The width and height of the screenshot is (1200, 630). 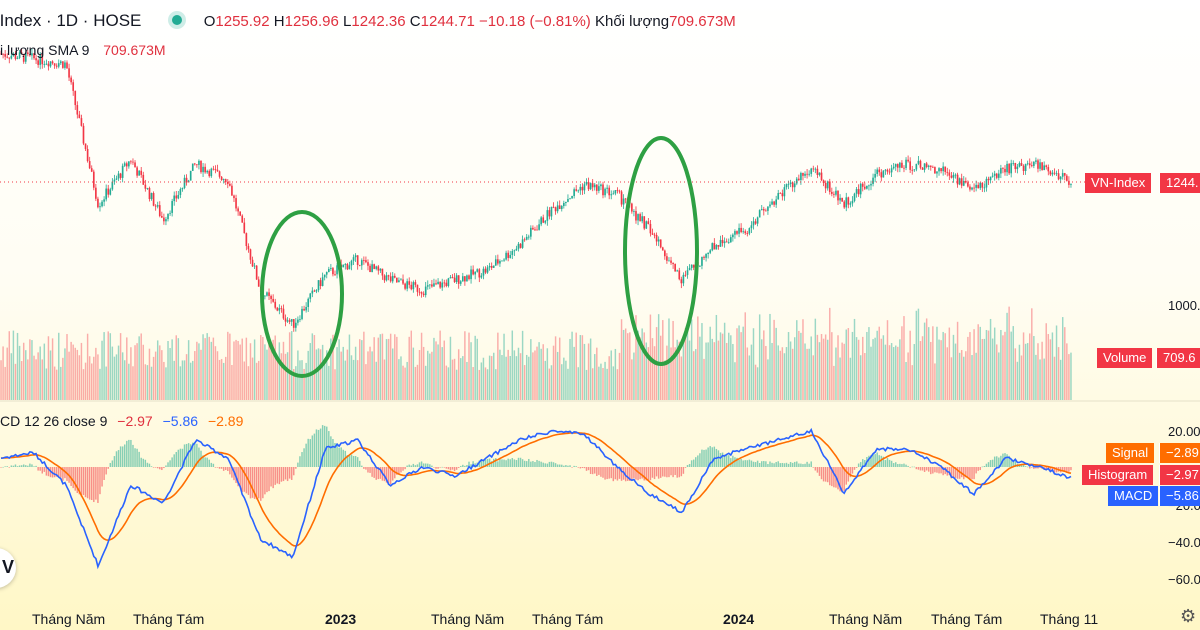 What do you see at coordinates (8, 568) in the screenshot?
I see `tradingview-logo: V` at bounding box center [8, 568].